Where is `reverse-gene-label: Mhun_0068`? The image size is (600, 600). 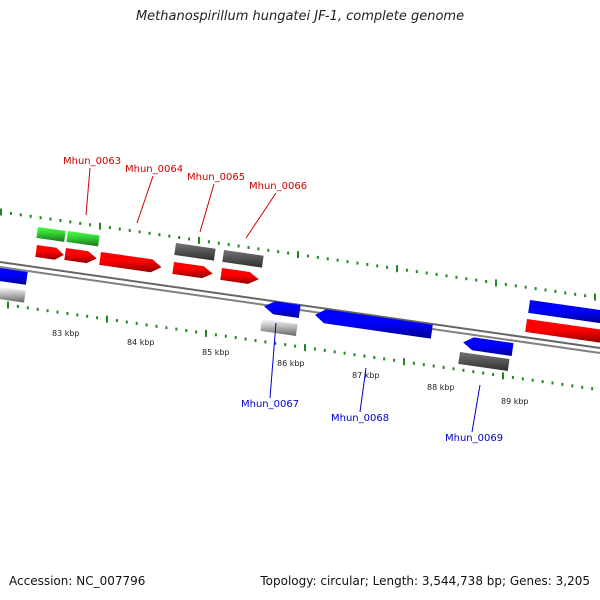
reverse-gene-label: Mhun_0068 is located at coordinates (360, 418).